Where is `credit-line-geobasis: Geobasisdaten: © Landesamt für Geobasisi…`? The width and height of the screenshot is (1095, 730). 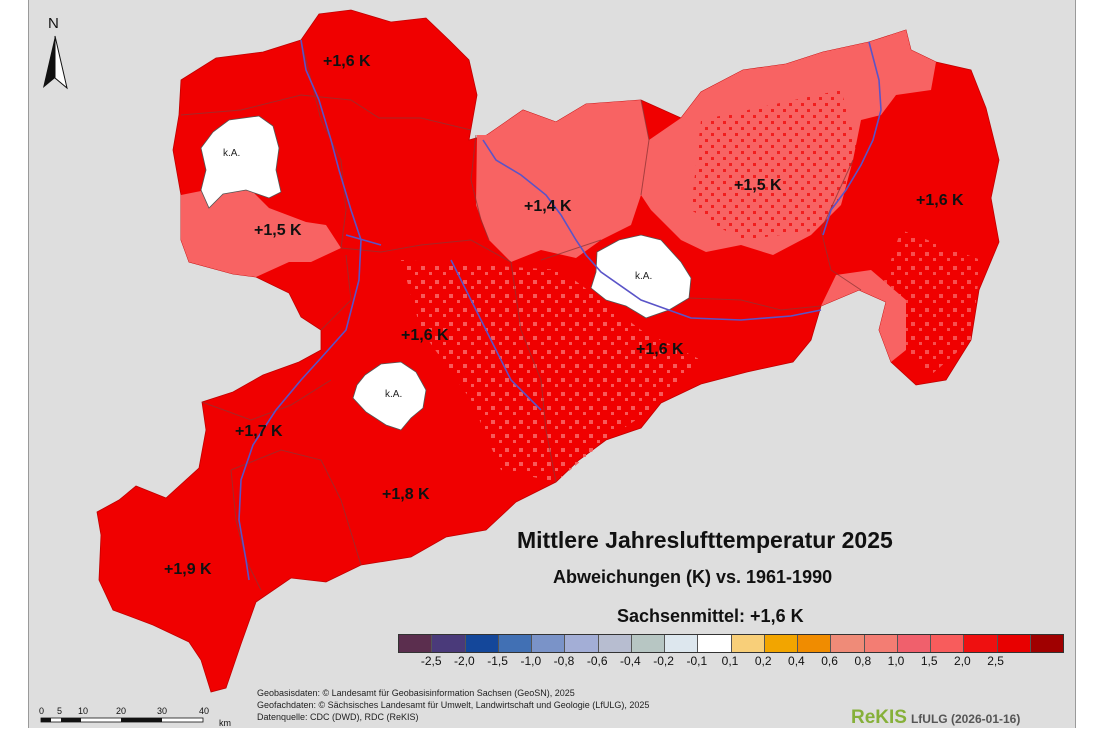 credit-line-geobasis: Geobasisdaten: © Landesamt für Geobasisi… is located at coordinates (416, 693).